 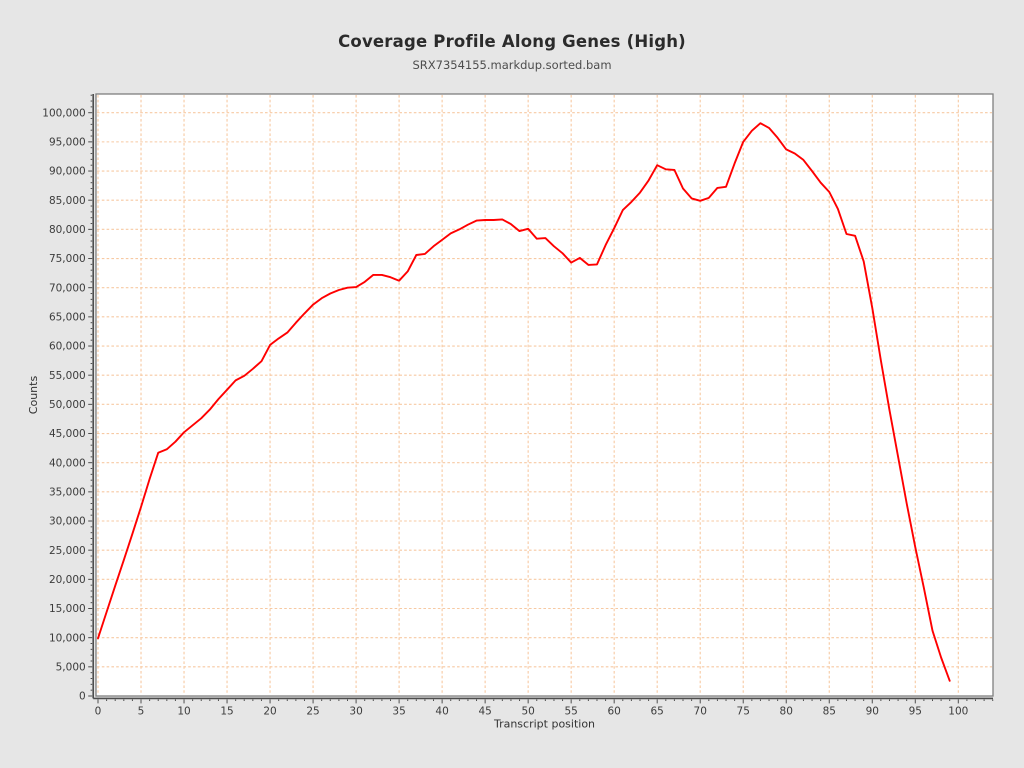 What do you see at coordinates (312, 712) in the screenshot?
I see `x-tick-label: 25` at bounding box center [312, 712].